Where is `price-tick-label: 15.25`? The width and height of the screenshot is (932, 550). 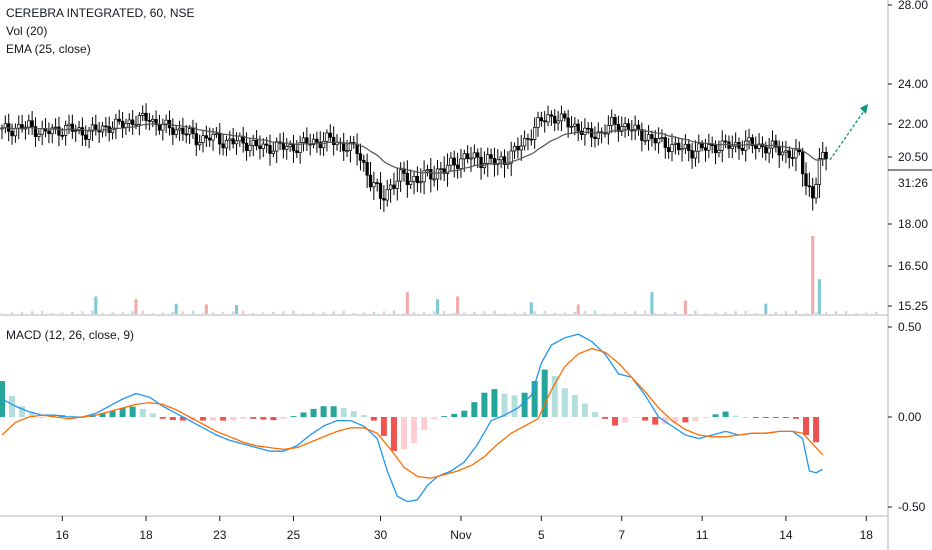 price-tick-label: 15.25 is located at coordinates (913, 306).